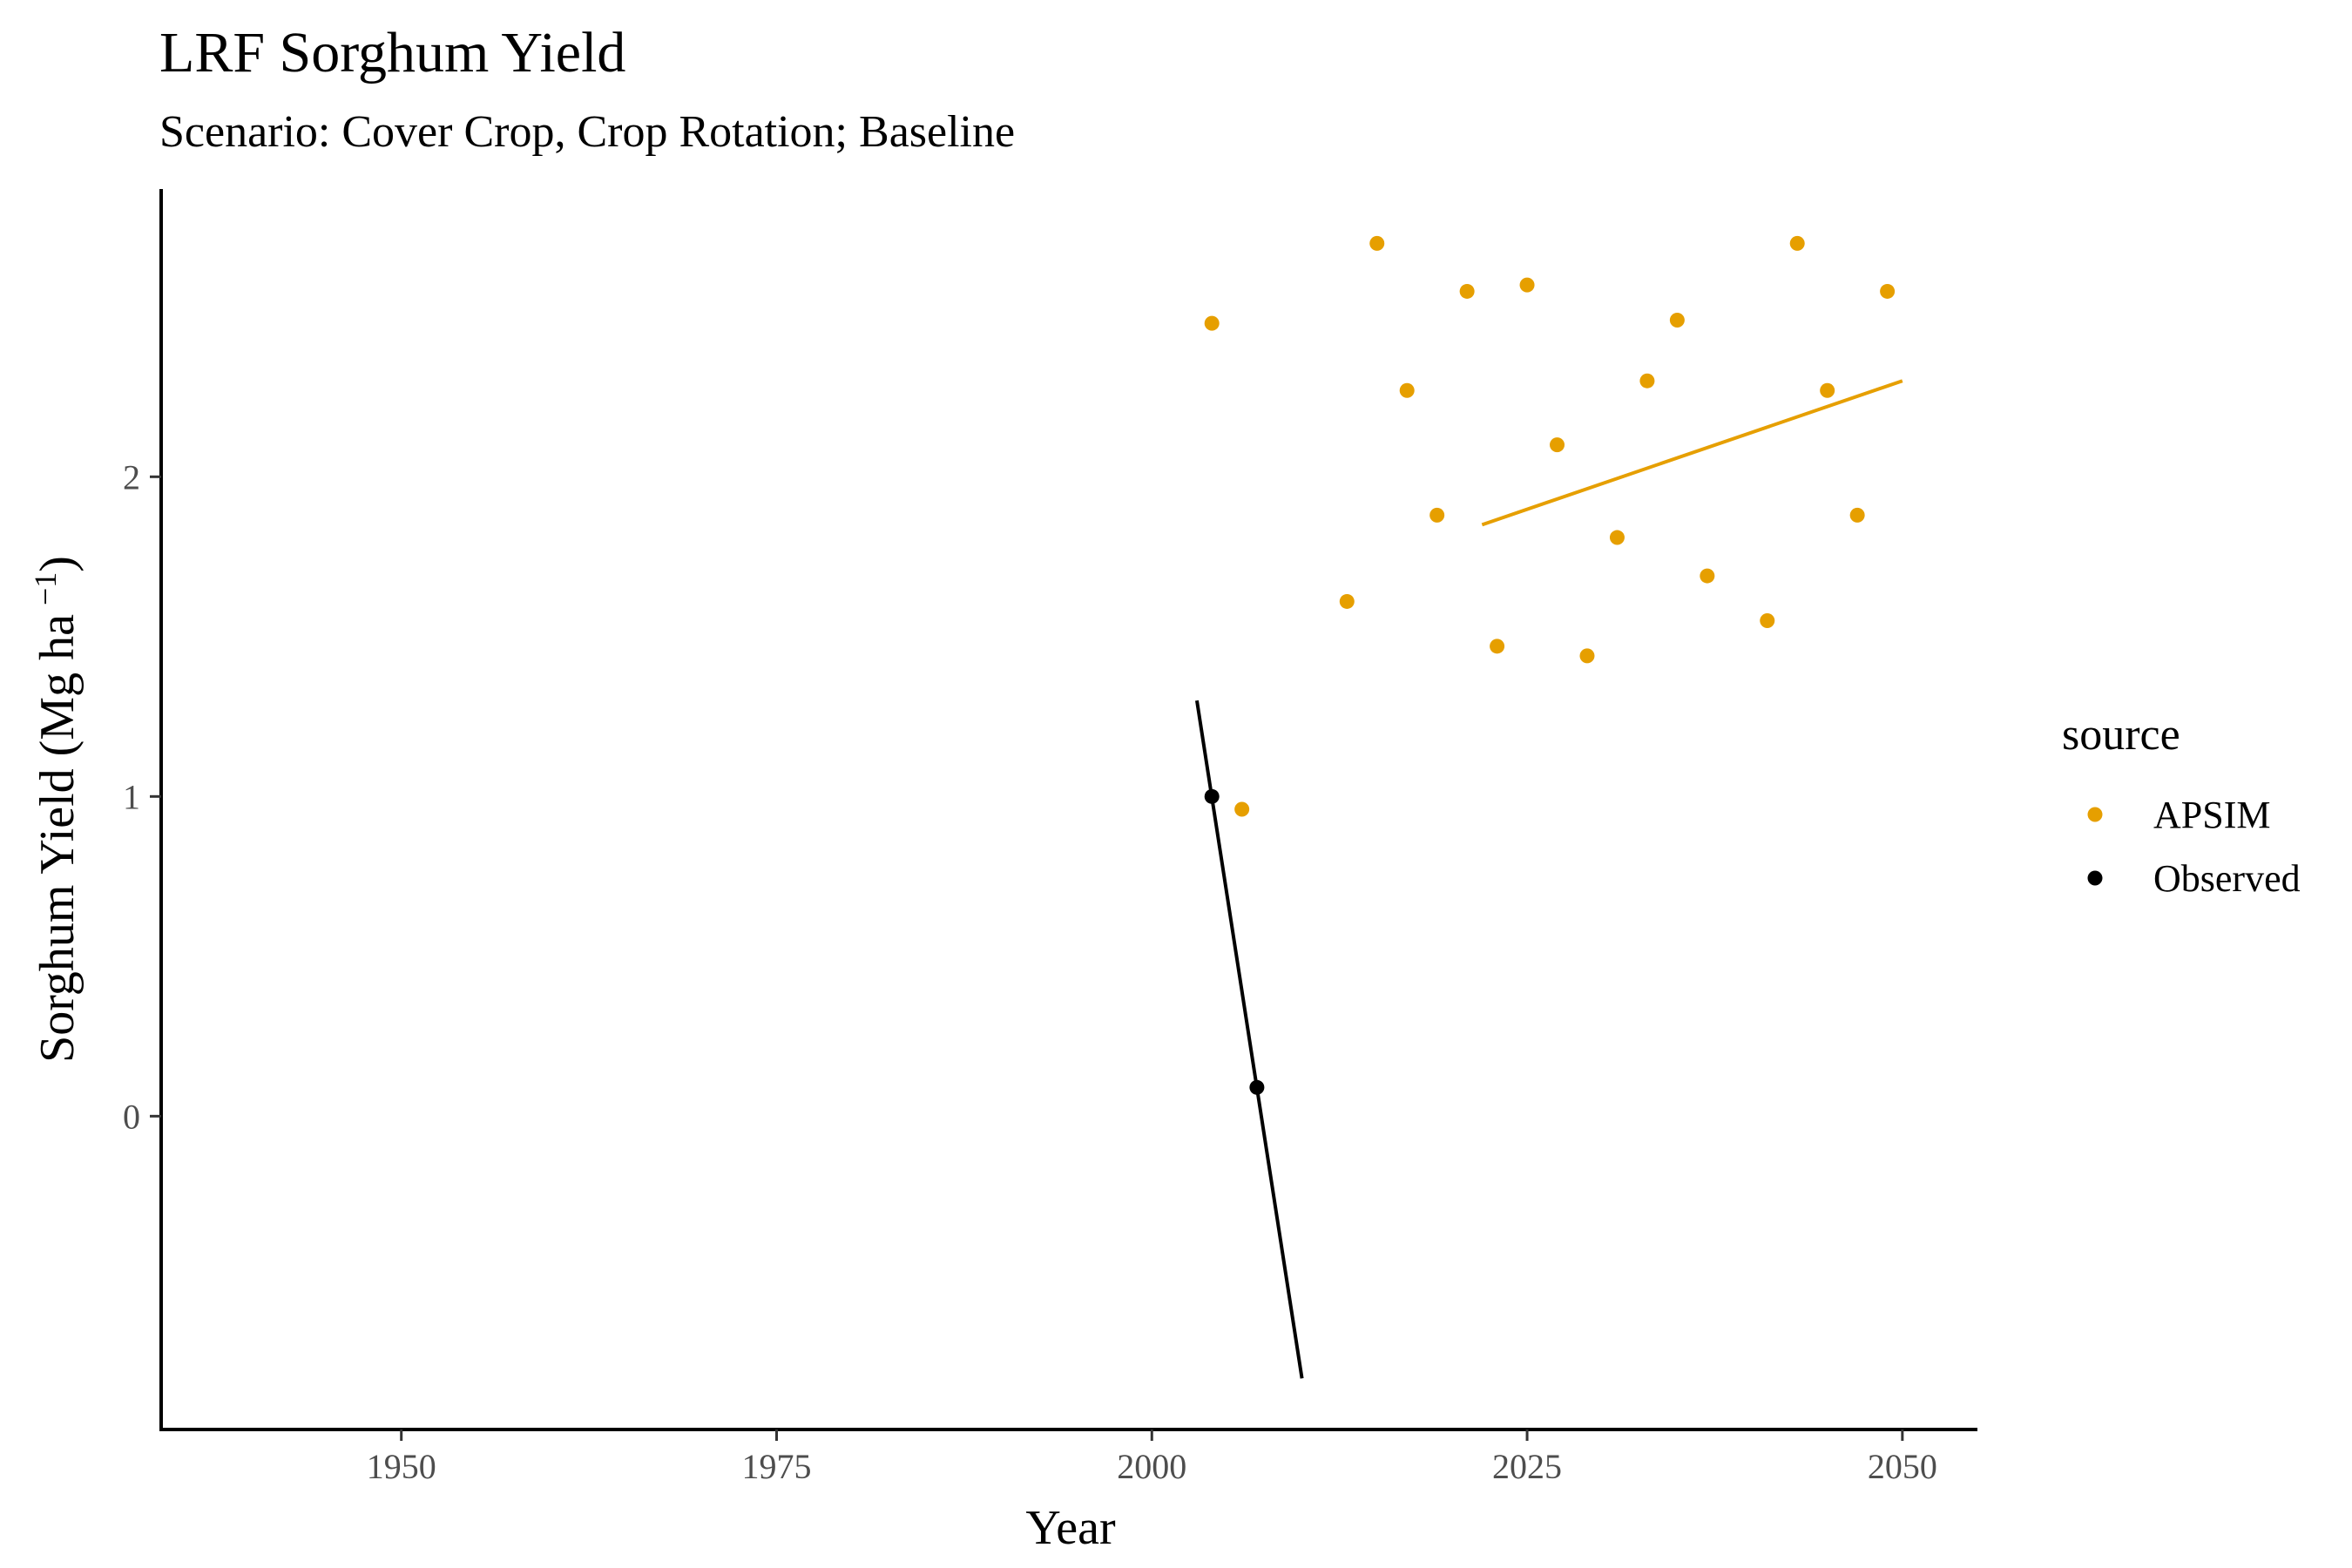 The image size is (2352, 1568). Describe the element at coordinates (131, 477) in the screenshot. I see `y-tick-label: 2` at that location.